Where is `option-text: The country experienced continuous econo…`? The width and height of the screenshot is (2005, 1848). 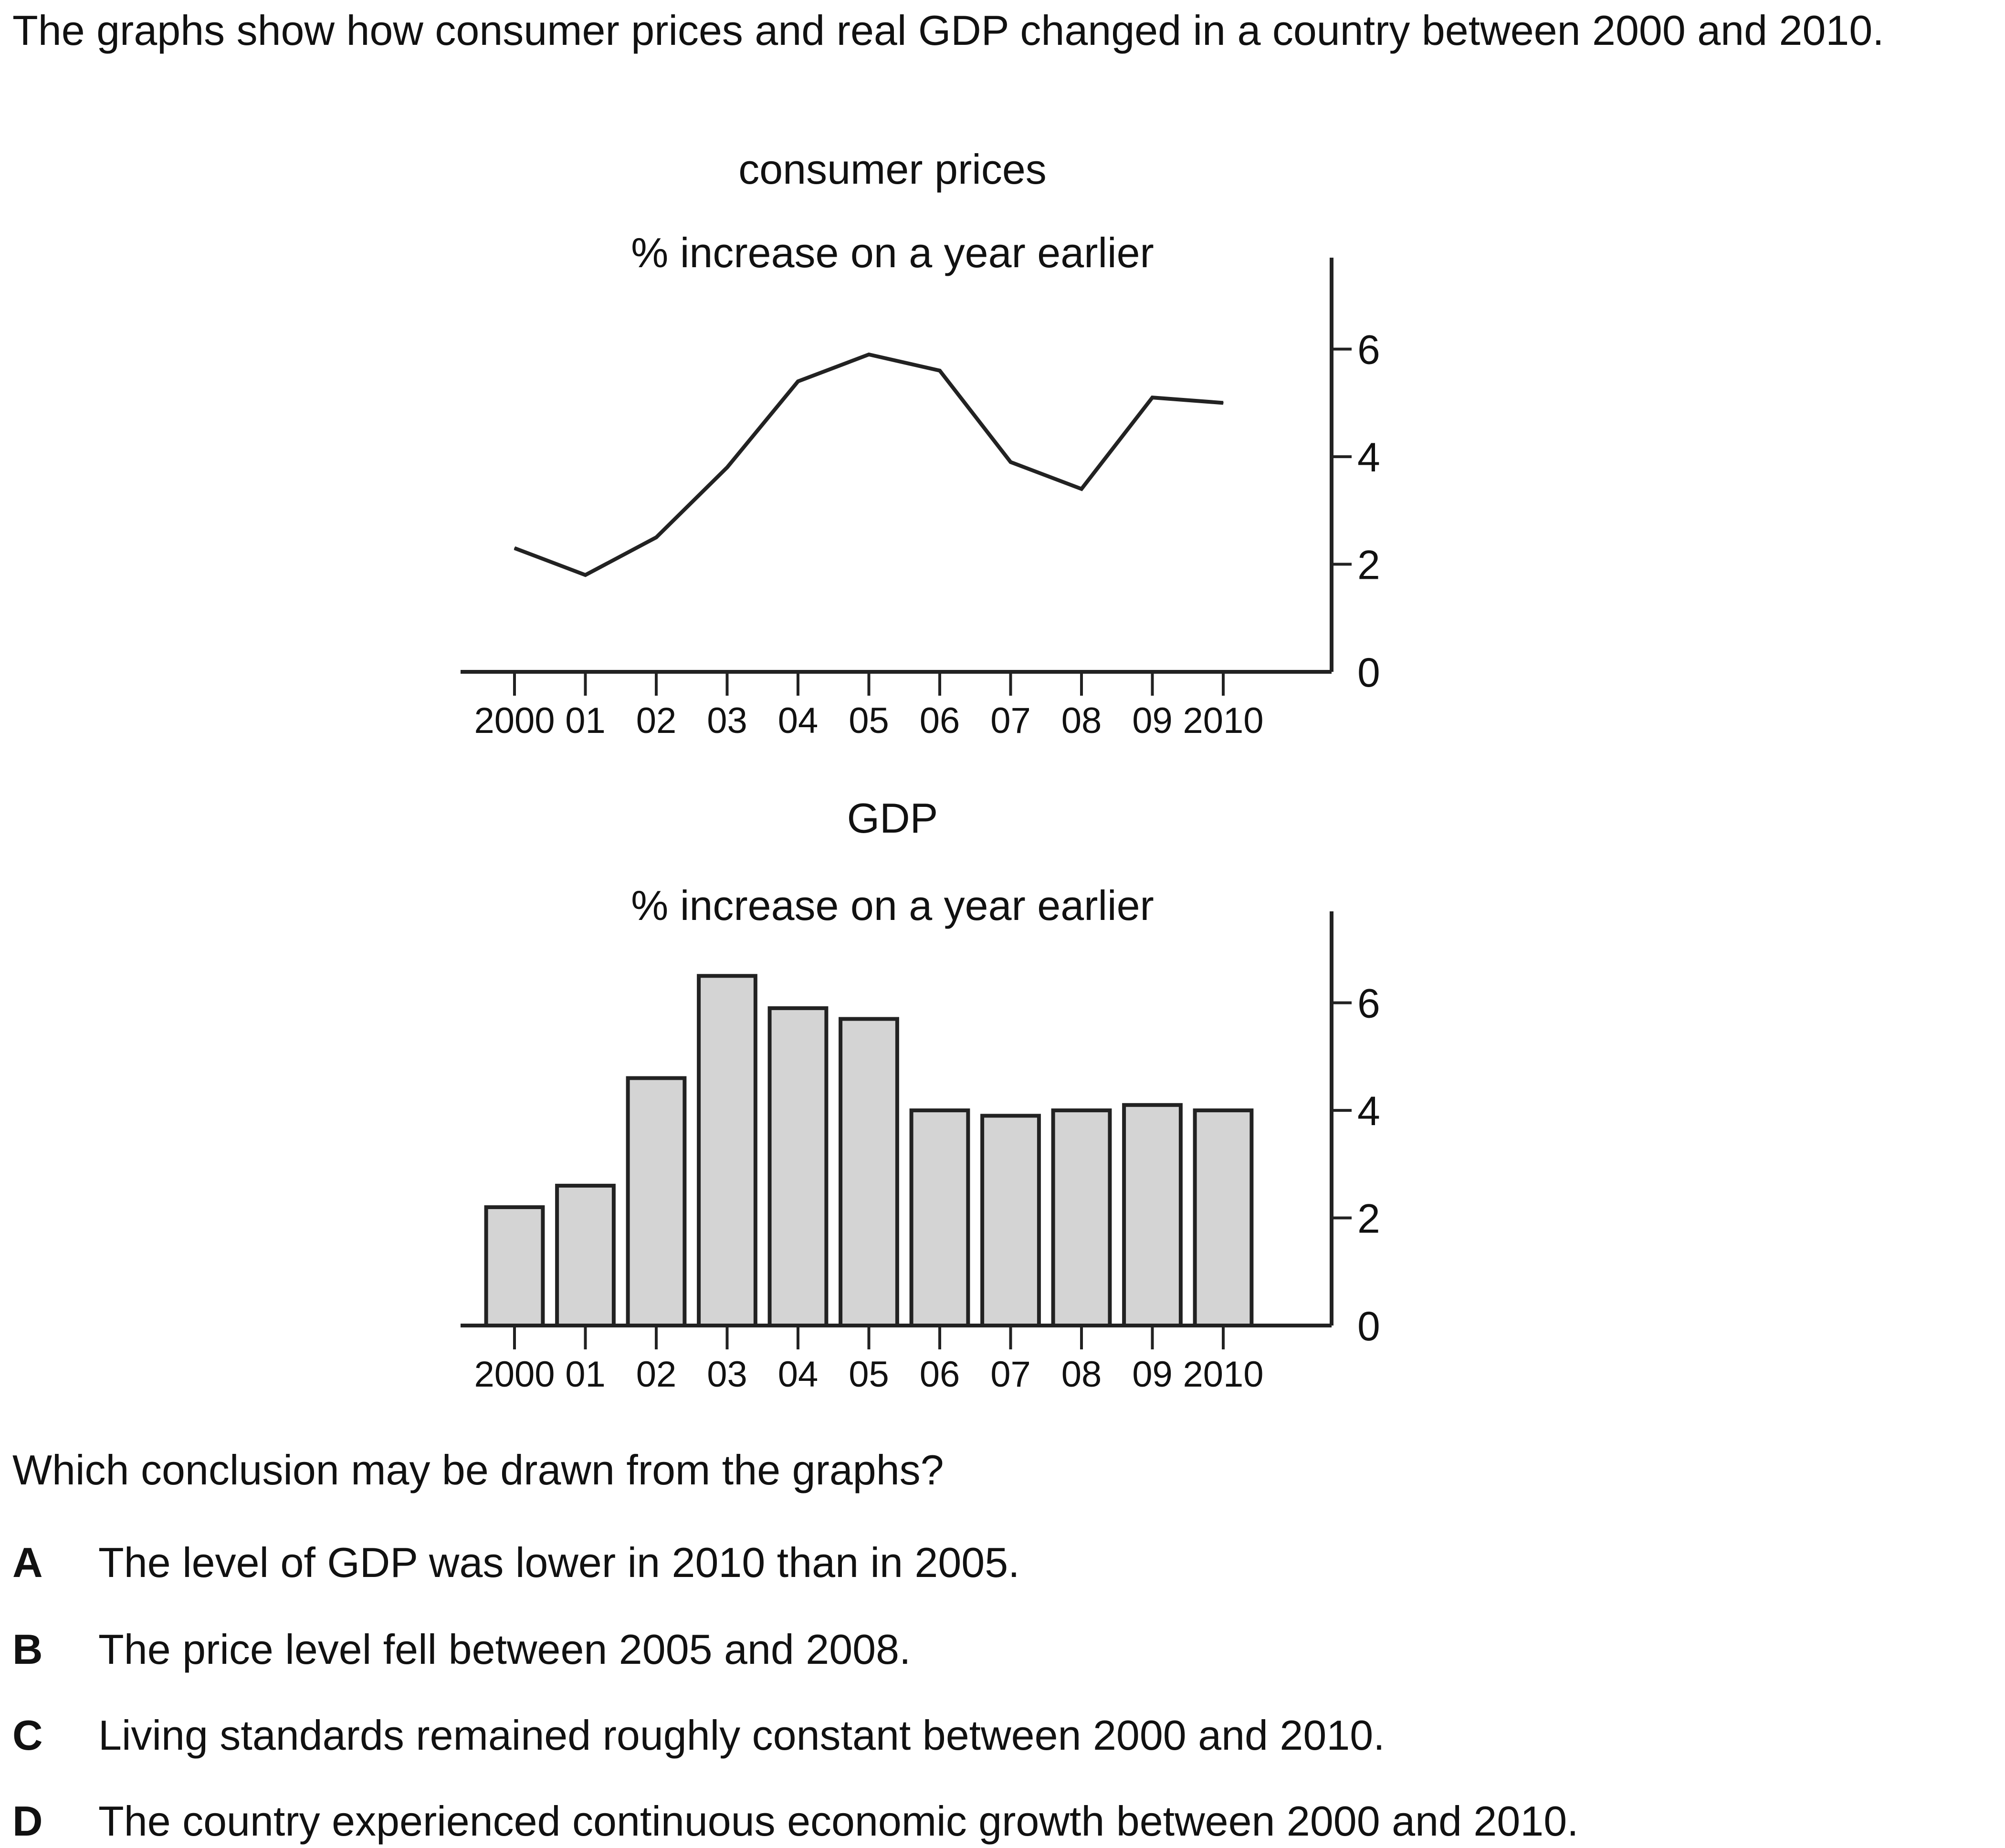 option-text: The country experienced continuous econo… is located at coordinates (838, 1821).